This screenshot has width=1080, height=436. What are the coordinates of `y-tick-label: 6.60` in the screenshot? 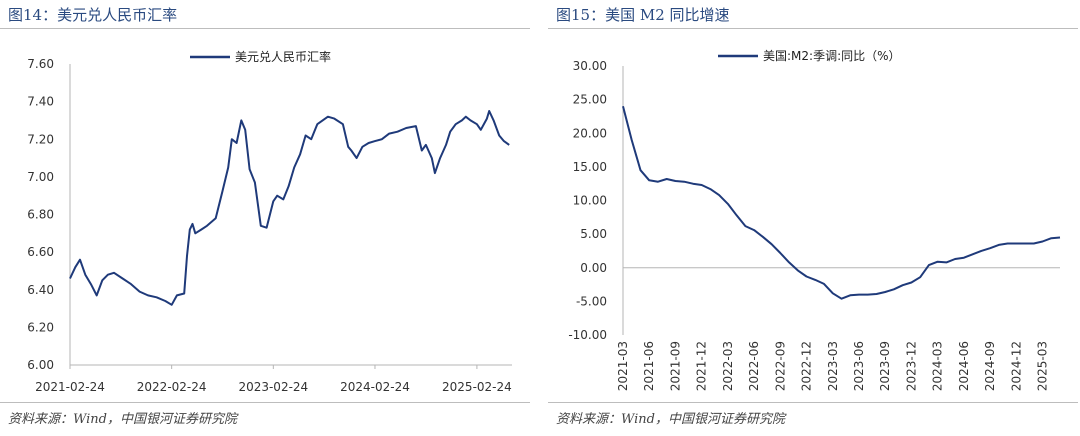 It's located at (40, 252).